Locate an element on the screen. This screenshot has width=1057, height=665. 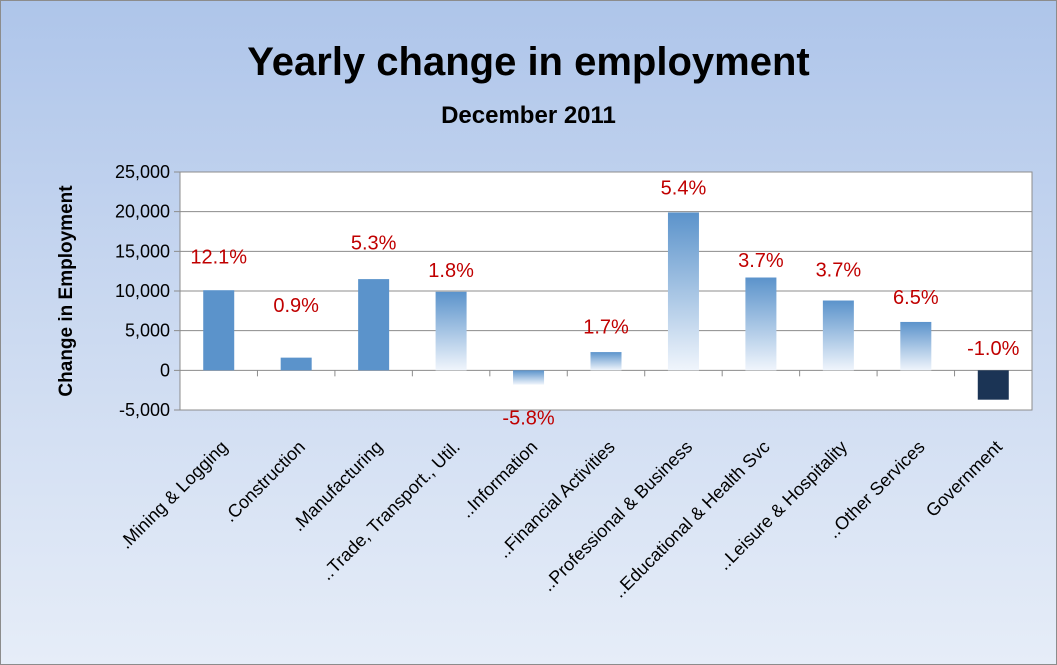
x-tick-label: ..Educational & Health Svc is located at coordinates (691, 519).